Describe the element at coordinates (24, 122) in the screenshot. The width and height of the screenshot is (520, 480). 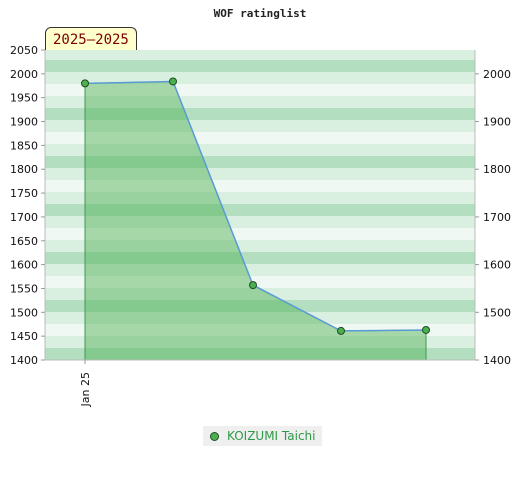
I see `y-tick-label-left: 1900` at that location.